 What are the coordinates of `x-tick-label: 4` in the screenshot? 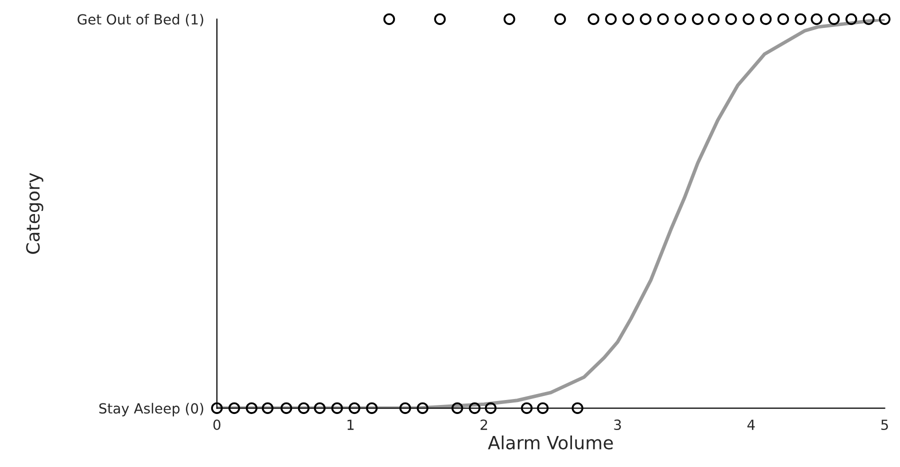 It's located at (751, 425).